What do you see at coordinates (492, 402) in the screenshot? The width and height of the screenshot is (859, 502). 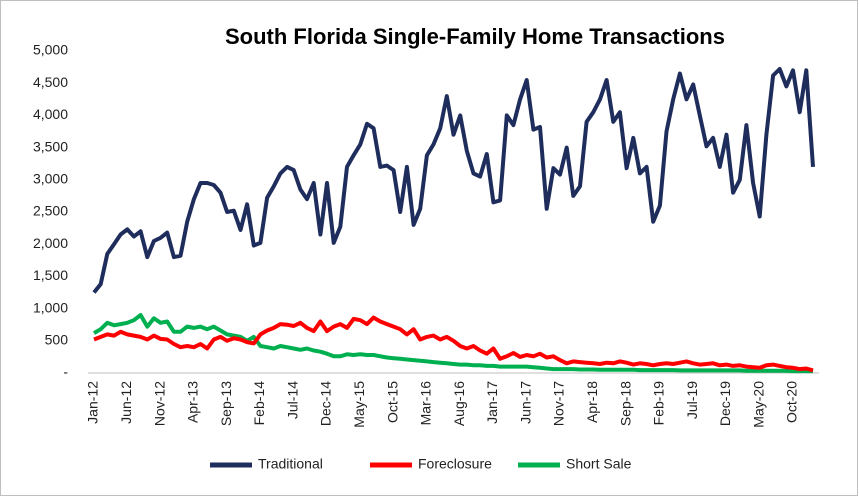 I see `x-tick-label: Jan-17` at bounding box center [492, 402].